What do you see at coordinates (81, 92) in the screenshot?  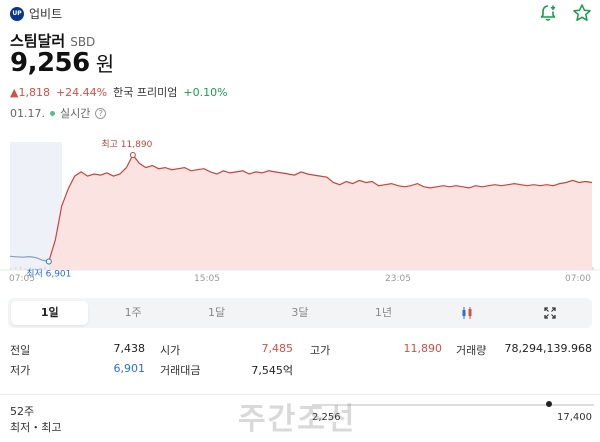 I see `change-percent: +24.44%` at bounding box center [81, 92].